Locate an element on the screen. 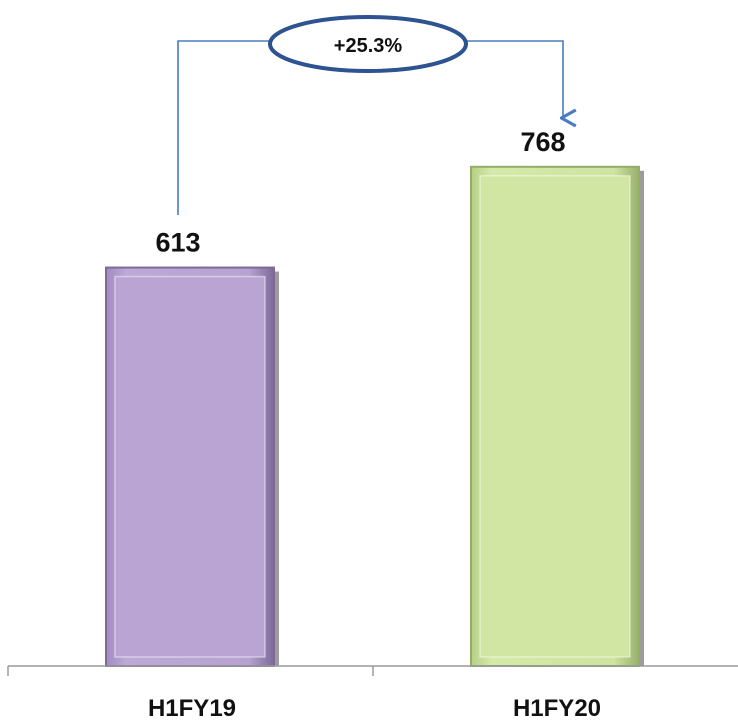 The width and height of the screenshot is (738, 725). x-tick-label-h1fy19: H1FY19 is located at coordinates (192, 708).